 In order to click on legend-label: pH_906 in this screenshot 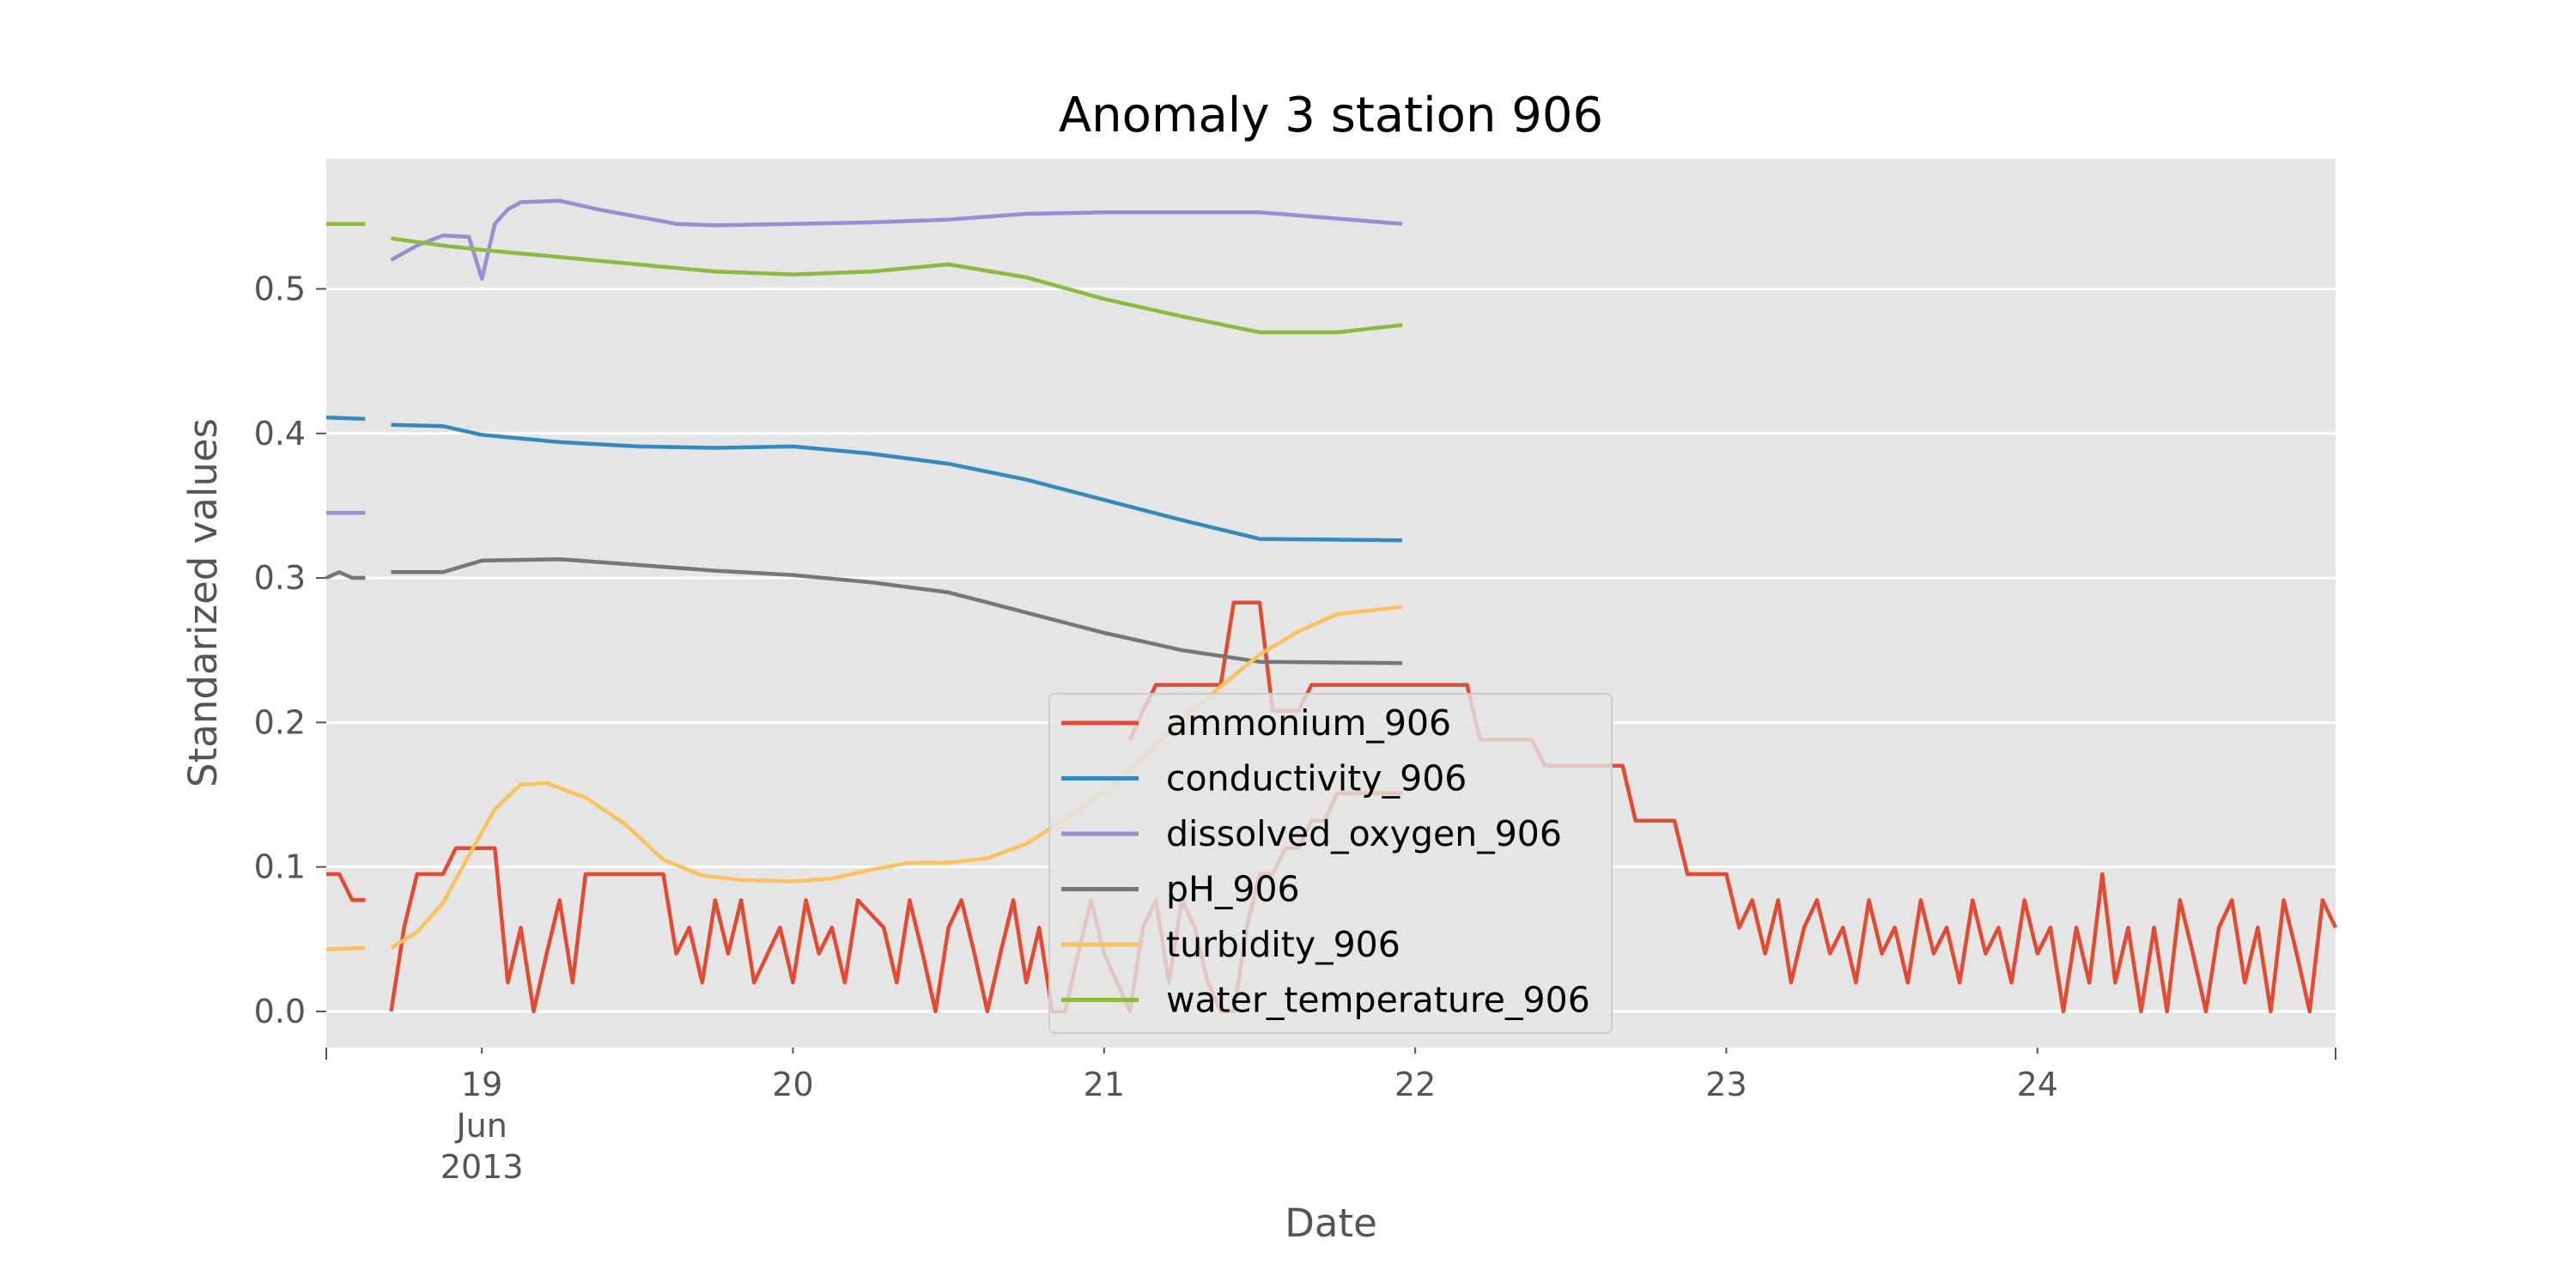, I will do `click(1233, 889)`.